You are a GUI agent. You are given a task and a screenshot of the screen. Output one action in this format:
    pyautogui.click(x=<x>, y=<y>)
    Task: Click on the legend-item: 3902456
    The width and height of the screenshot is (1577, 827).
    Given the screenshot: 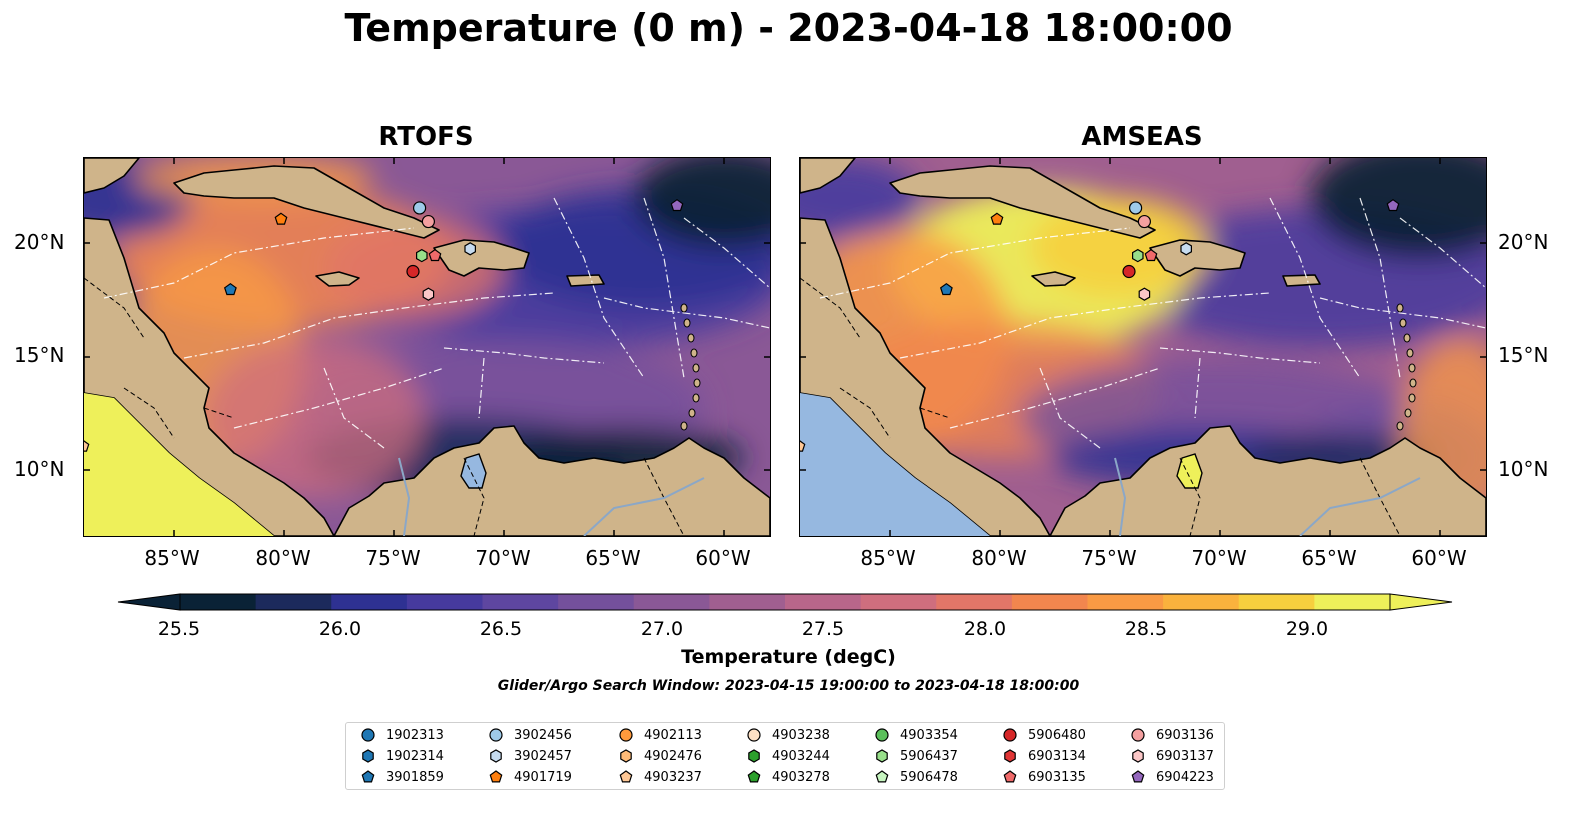 What is the action you would take?
    pyautogui.click(x=530, y=735)
    